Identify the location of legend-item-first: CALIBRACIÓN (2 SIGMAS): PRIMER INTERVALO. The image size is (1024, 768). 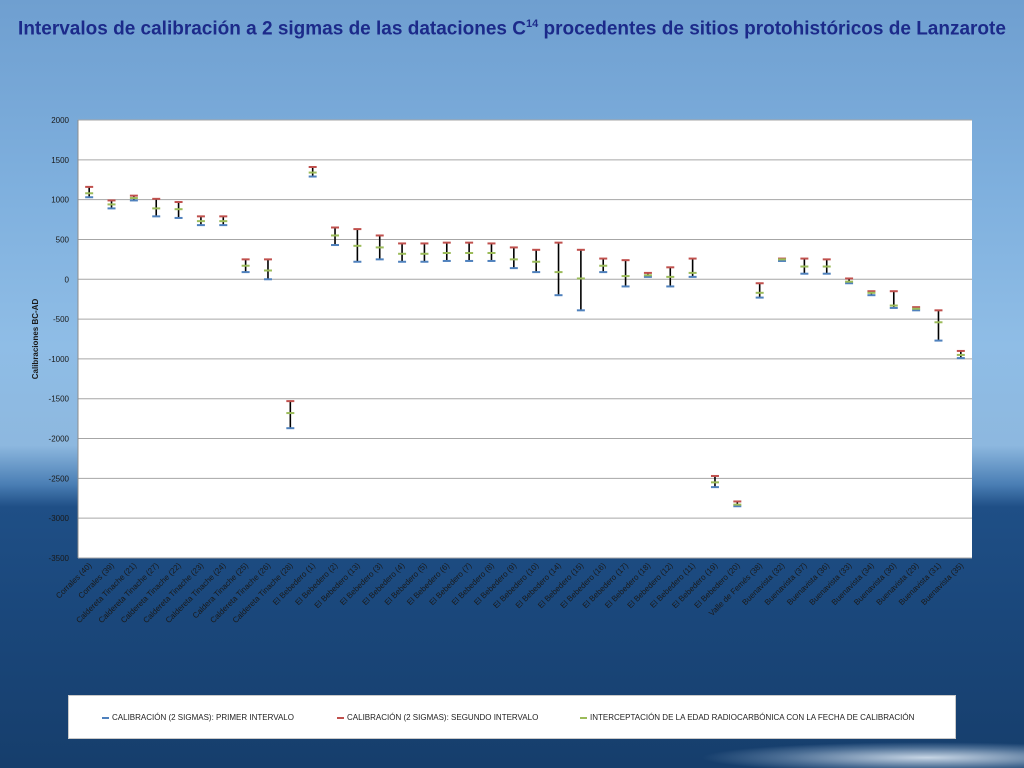
(198, 717).